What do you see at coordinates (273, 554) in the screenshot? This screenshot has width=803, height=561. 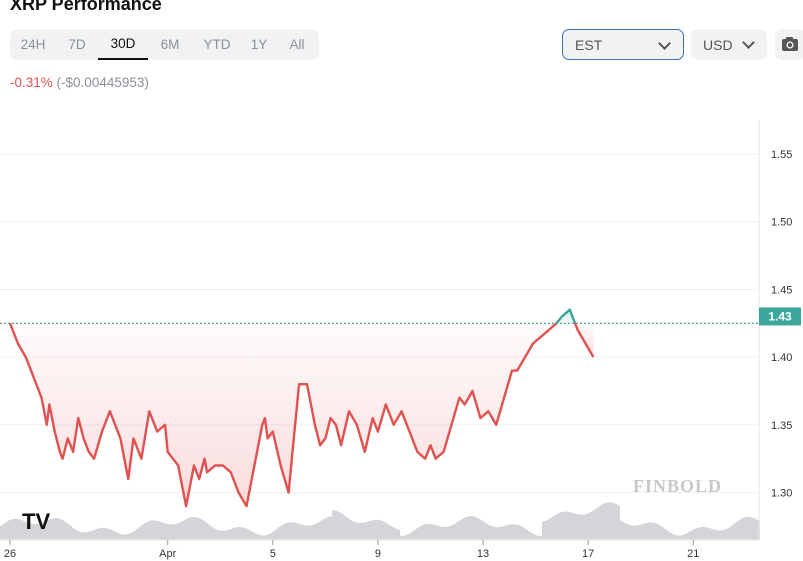 I see `x-tick-label: 5` at bounding box center [273, 554].